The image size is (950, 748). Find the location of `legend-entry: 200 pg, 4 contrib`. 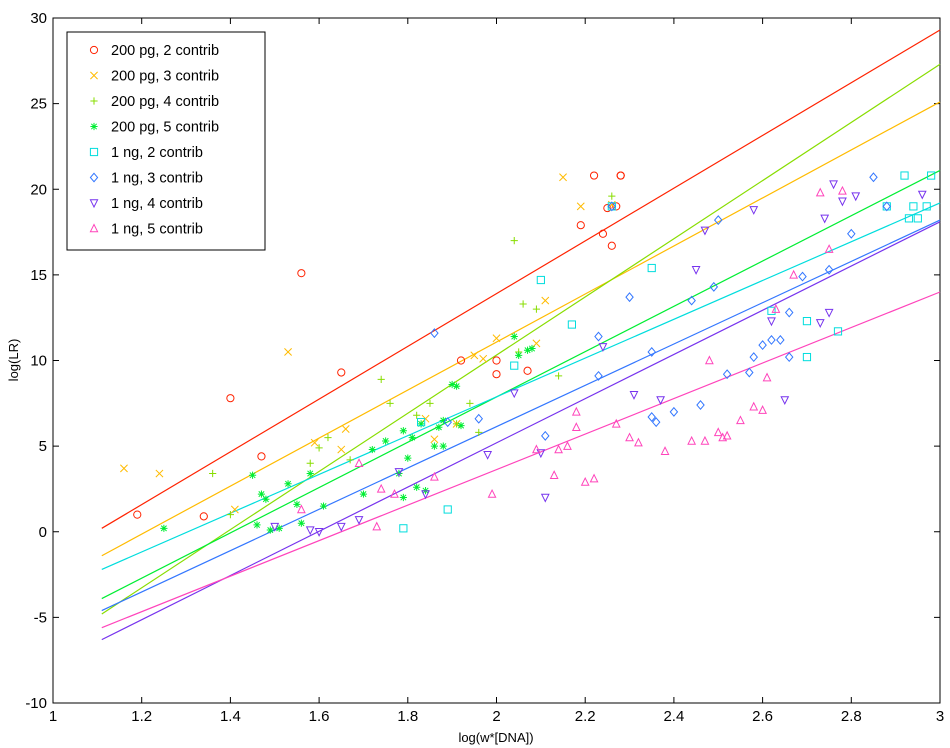

legend-entry: 200 pg, 4 contrib is located at coordinates (154, 102).